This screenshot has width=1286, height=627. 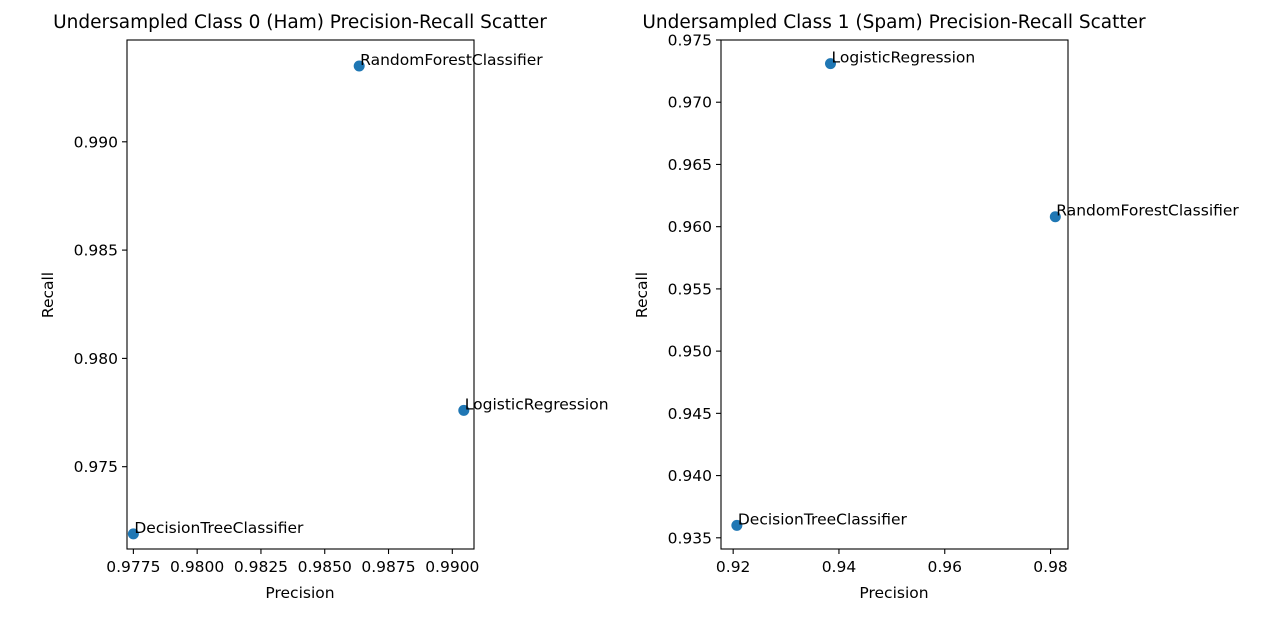 I want to click on y-tick-label: 0.960, so click(x=690, y=227).